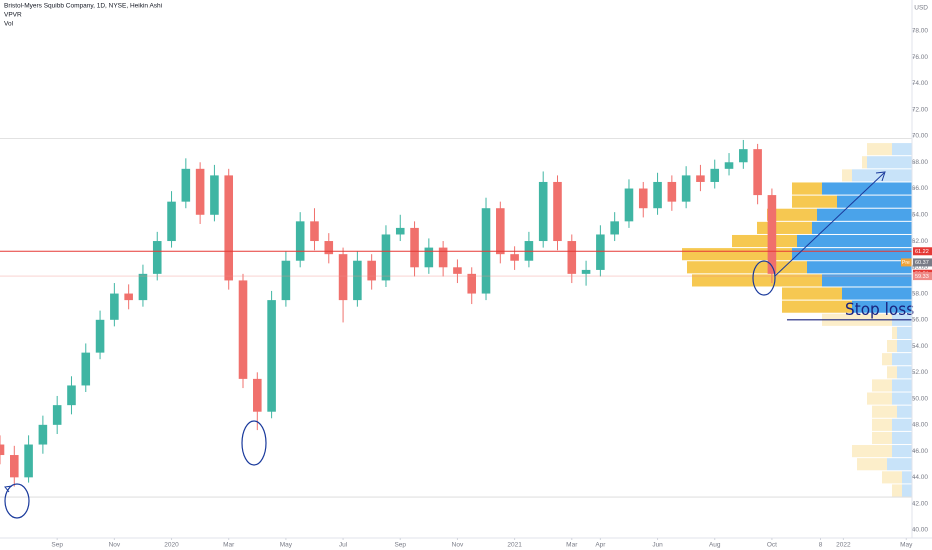 The height and width of the screenshot is (550, 932). Describe the element at coordinates (920, 398) in the screenshot. I see `y-tick-label: 50.00` at that location.